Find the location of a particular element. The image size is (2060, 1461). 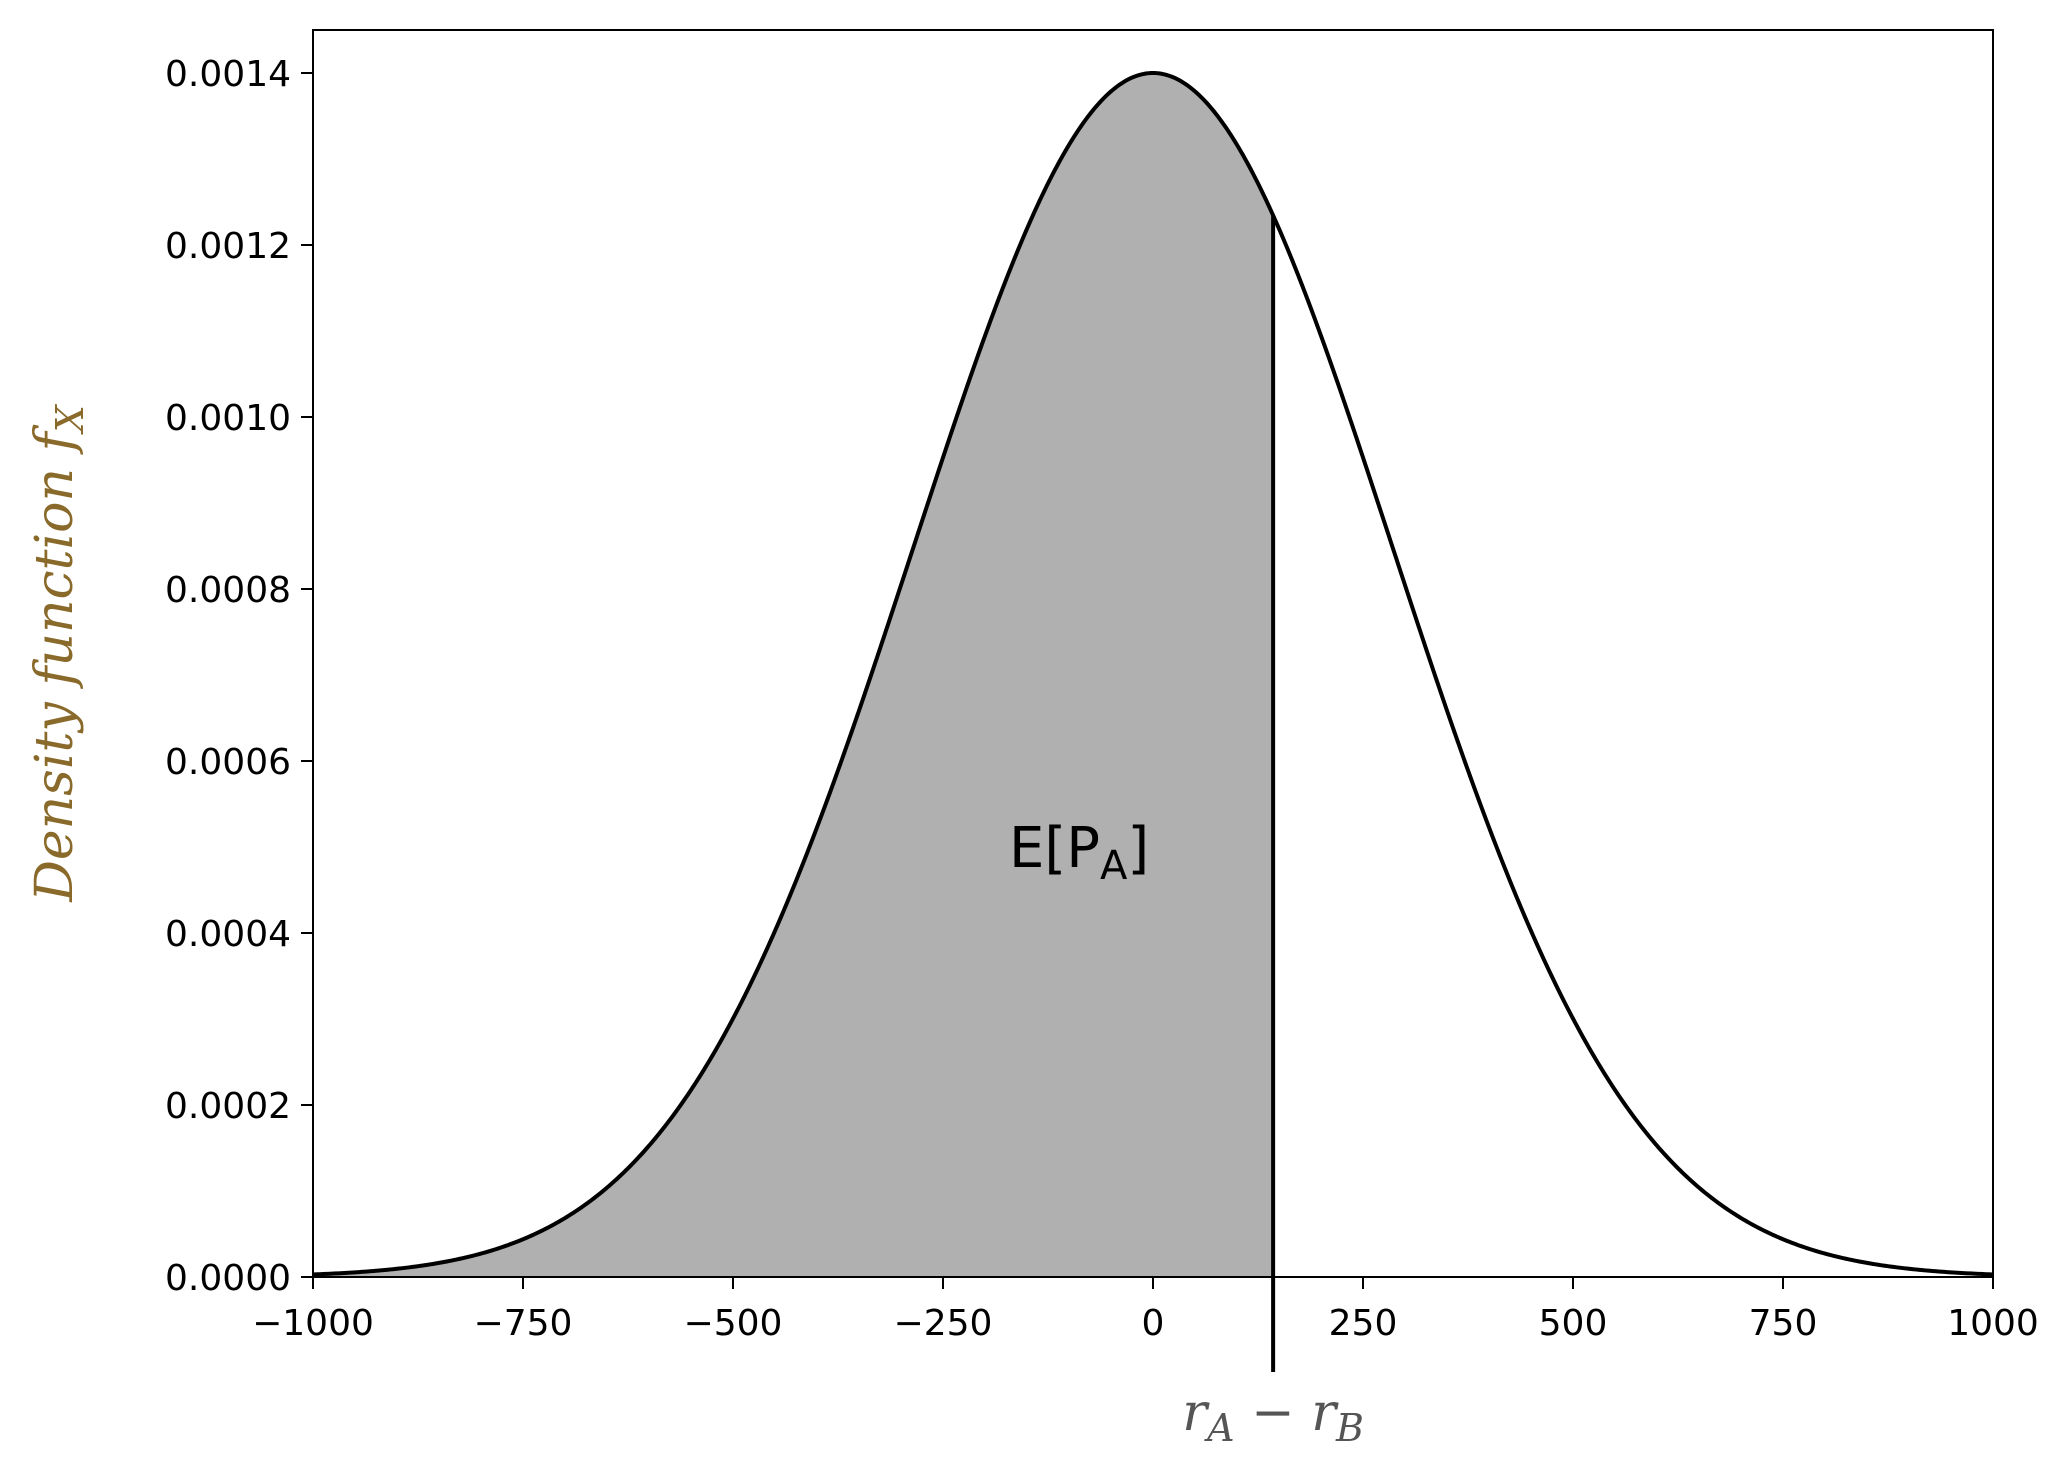

y-tick-label: 0.0014 is located at coordinates (228, 74).